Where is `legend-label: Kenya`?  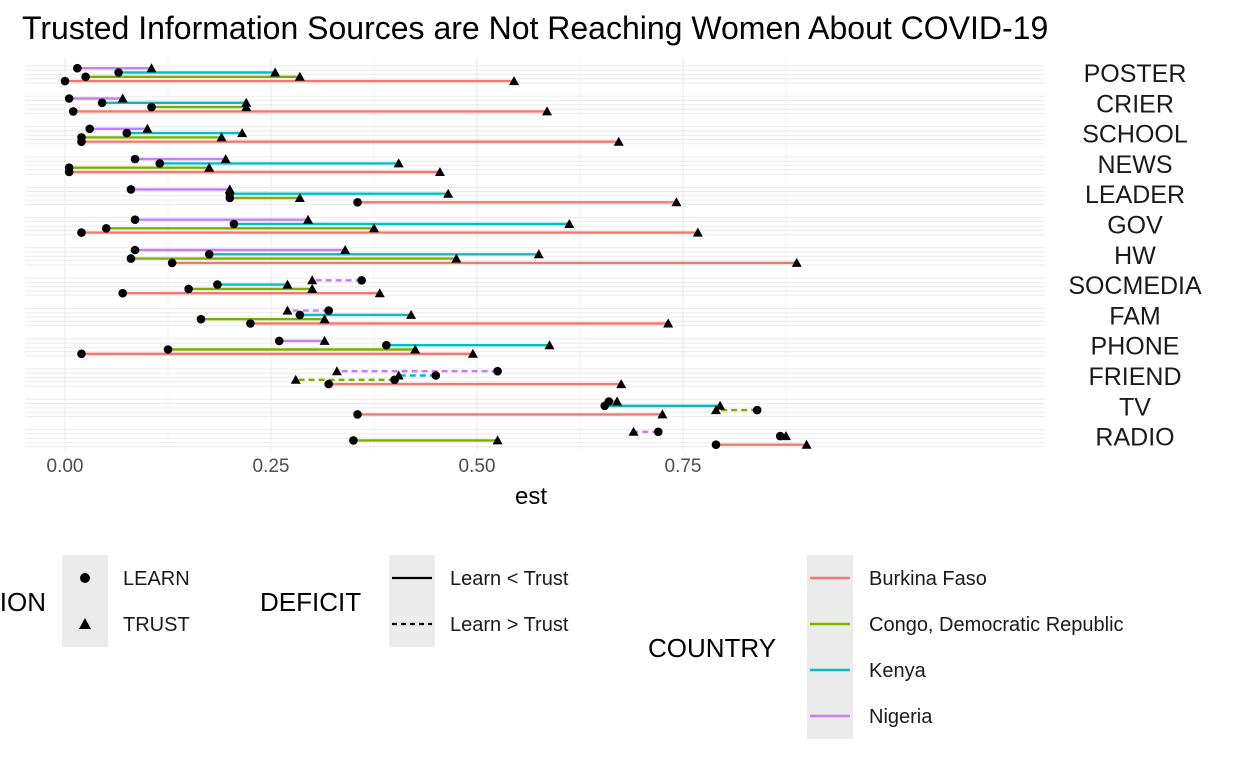
legend-label: Kenya is located at coordinates (898, 671).